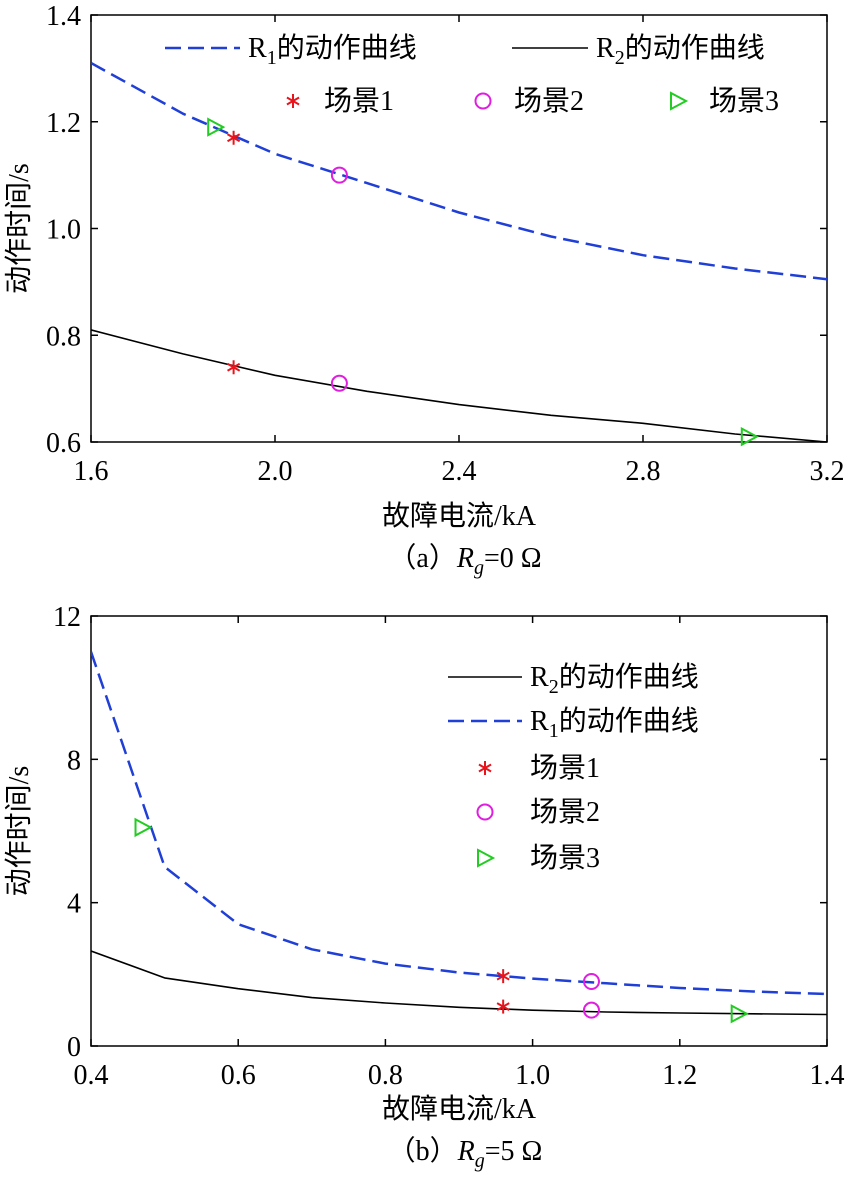  Describe the element at coordinates (63, 443) in the screenshot. I see `y-tick-label: 0.6` at that location.